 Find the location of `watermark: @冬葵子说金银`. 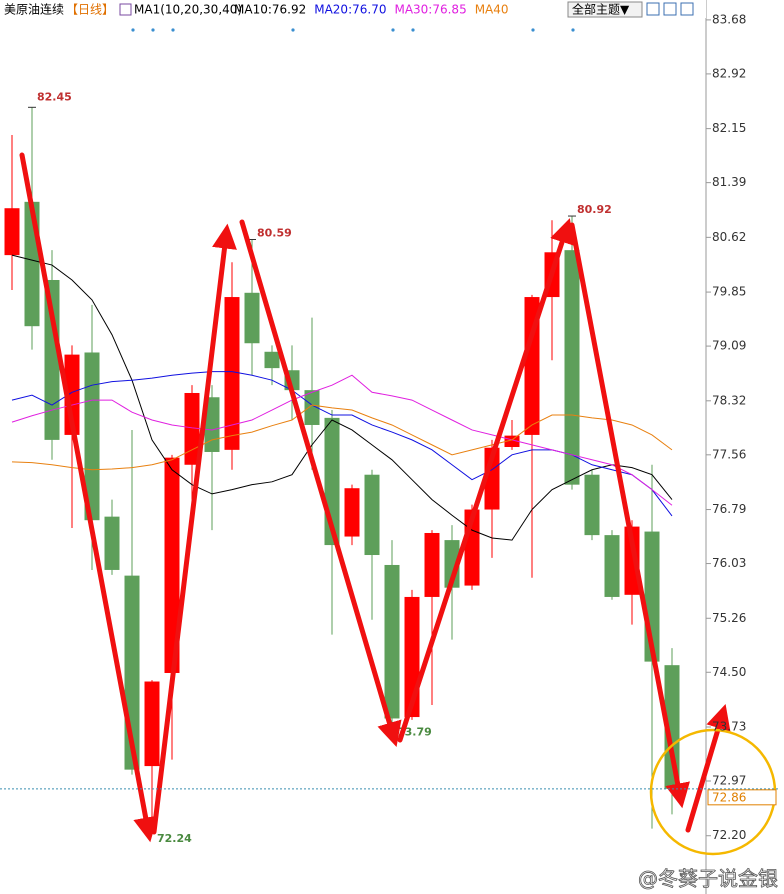

watermark: @冬葵子说金银 is located at coordinates (708, 879).